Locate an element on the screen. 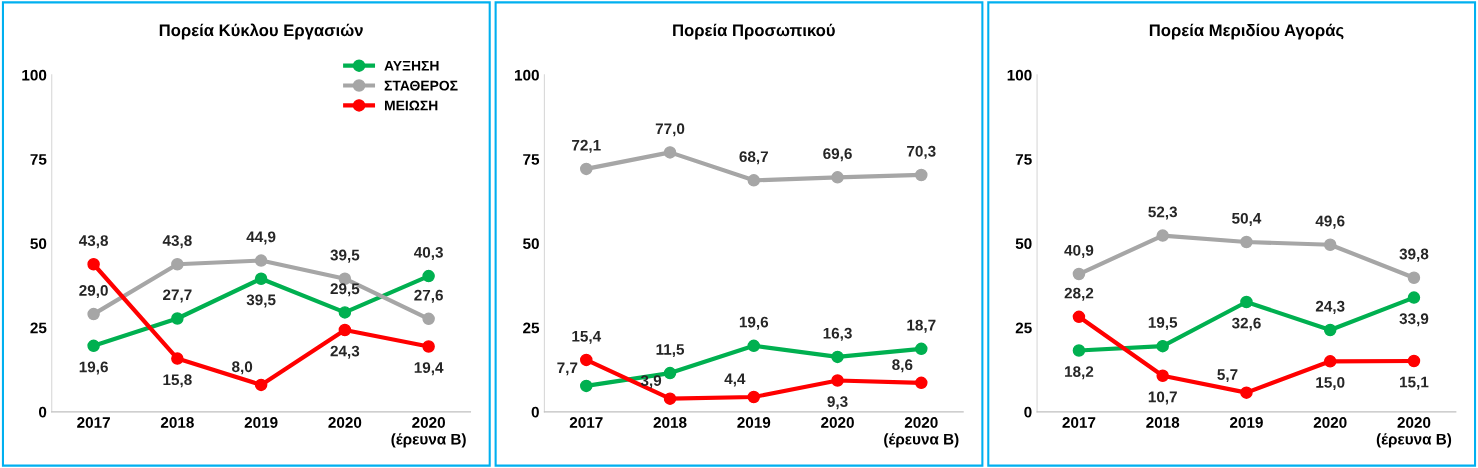  data-label: 50,4 is located at coordinates (1247, 219).